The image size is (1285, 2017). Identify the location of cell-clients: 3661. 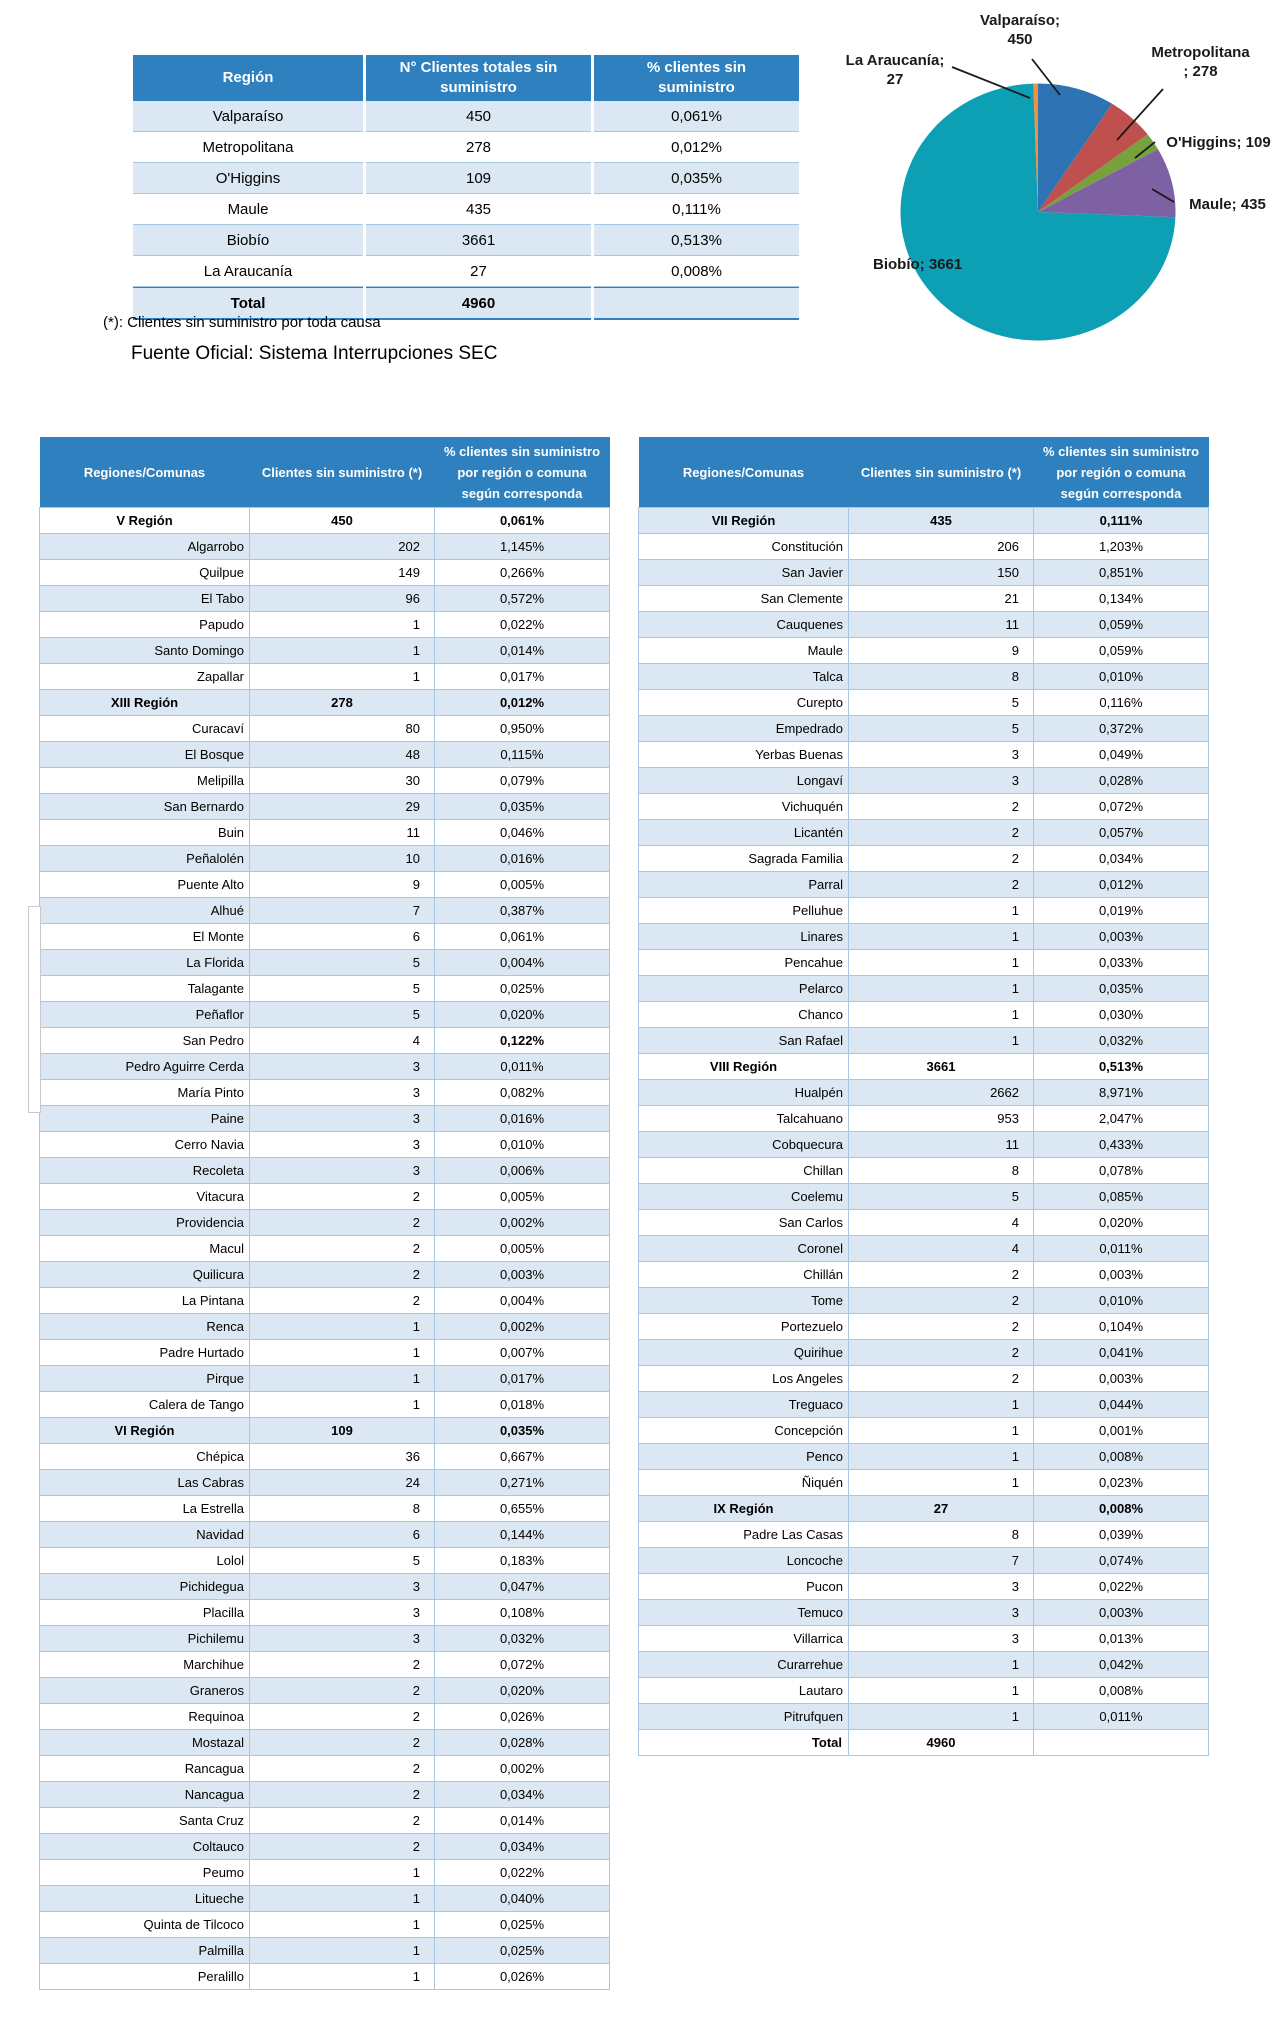
(941, 1066).